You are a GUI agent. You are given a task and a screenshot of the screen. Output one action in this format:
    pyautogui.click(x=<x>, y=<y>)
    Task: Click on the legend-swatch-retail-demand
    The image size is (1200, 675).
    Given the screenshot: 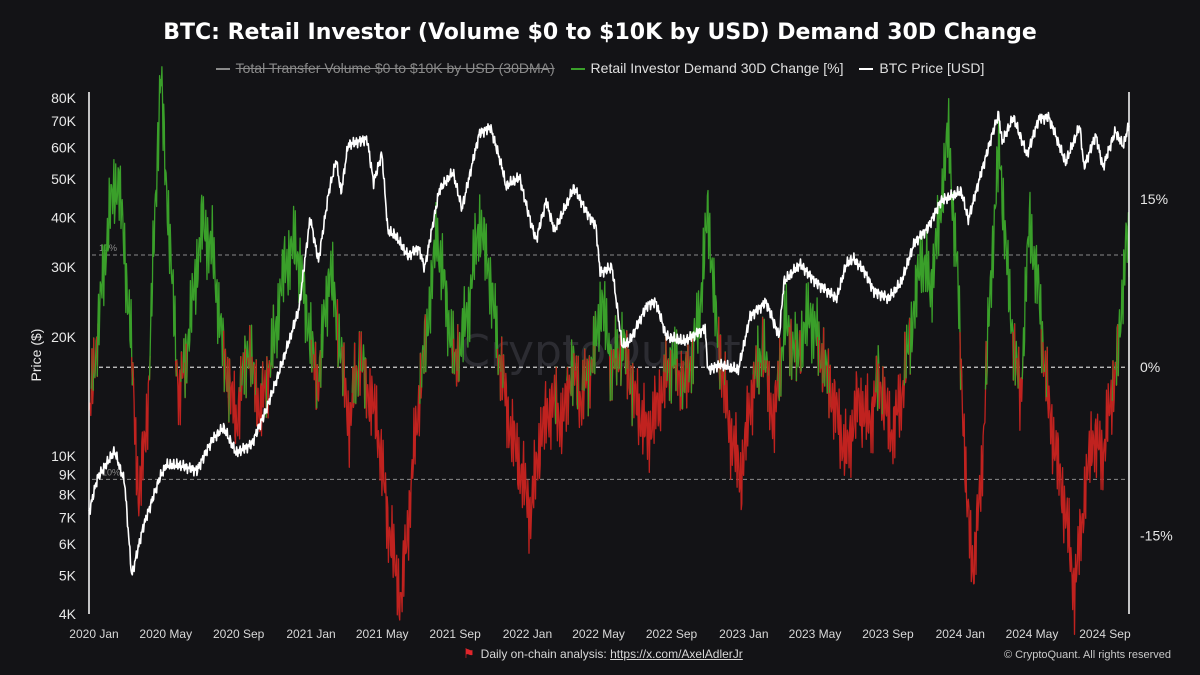 What is the action you would take?
    pyautogui.click(x=577, y=69)
    